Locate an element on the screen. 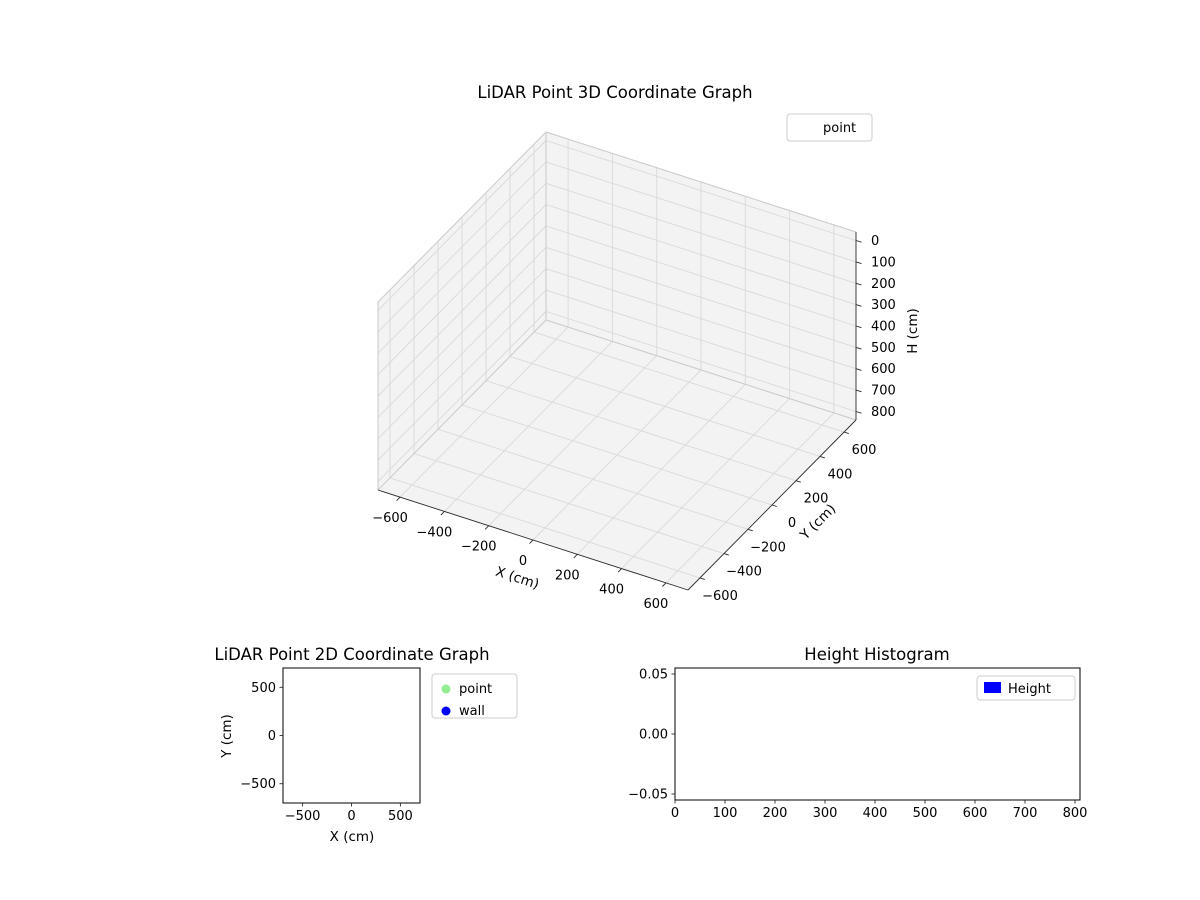 The width and height of the screenshot is (1200, 900). h-tick-label: 0 is located at coordinates (875, 241).